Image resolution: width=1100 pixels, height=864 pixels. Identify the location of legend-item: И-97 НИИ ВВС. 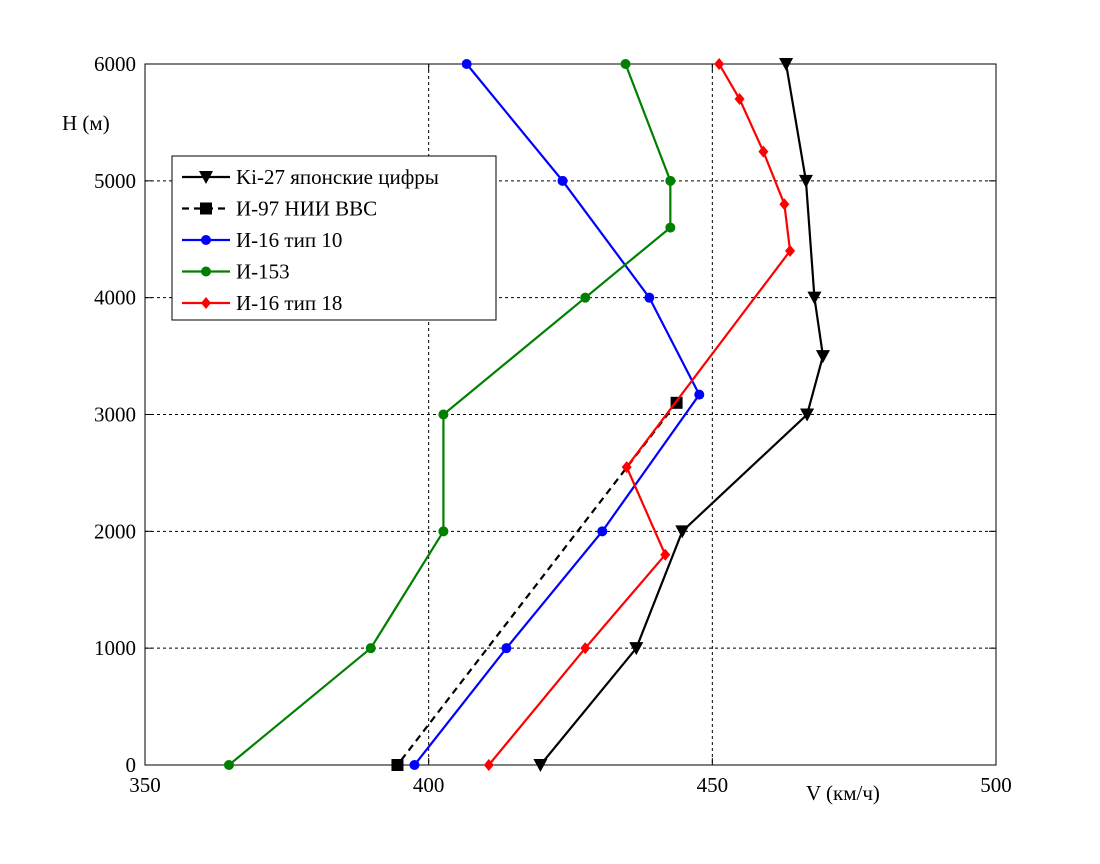
(279, 209).